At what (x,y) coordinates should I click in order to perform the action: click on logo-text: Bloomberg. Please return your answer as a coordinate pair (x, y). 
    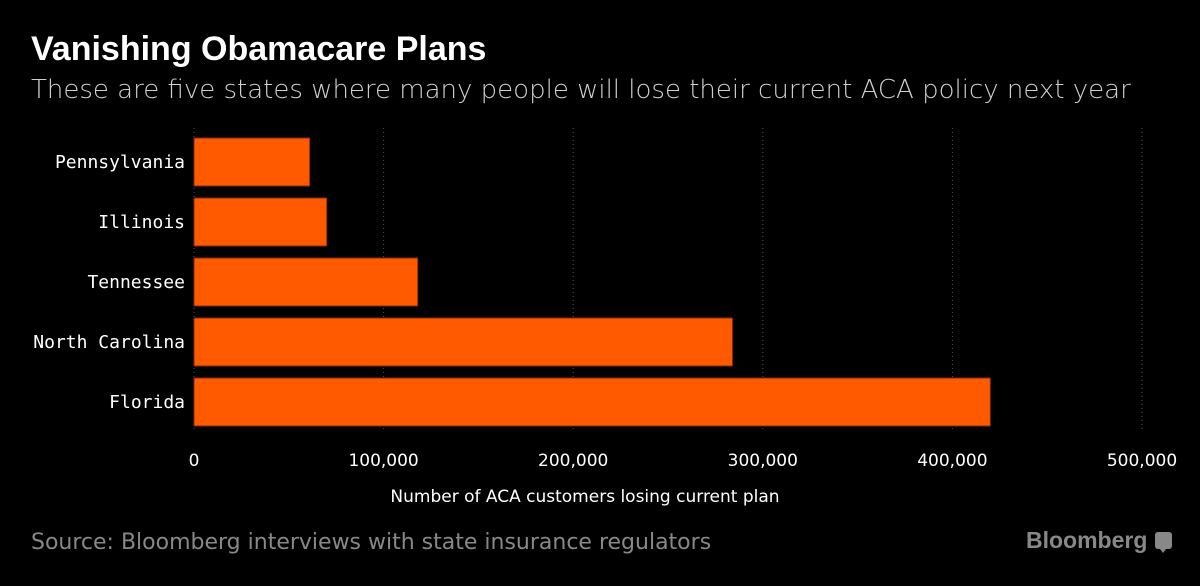
    Looking at the image, I should click on (1087, 540).